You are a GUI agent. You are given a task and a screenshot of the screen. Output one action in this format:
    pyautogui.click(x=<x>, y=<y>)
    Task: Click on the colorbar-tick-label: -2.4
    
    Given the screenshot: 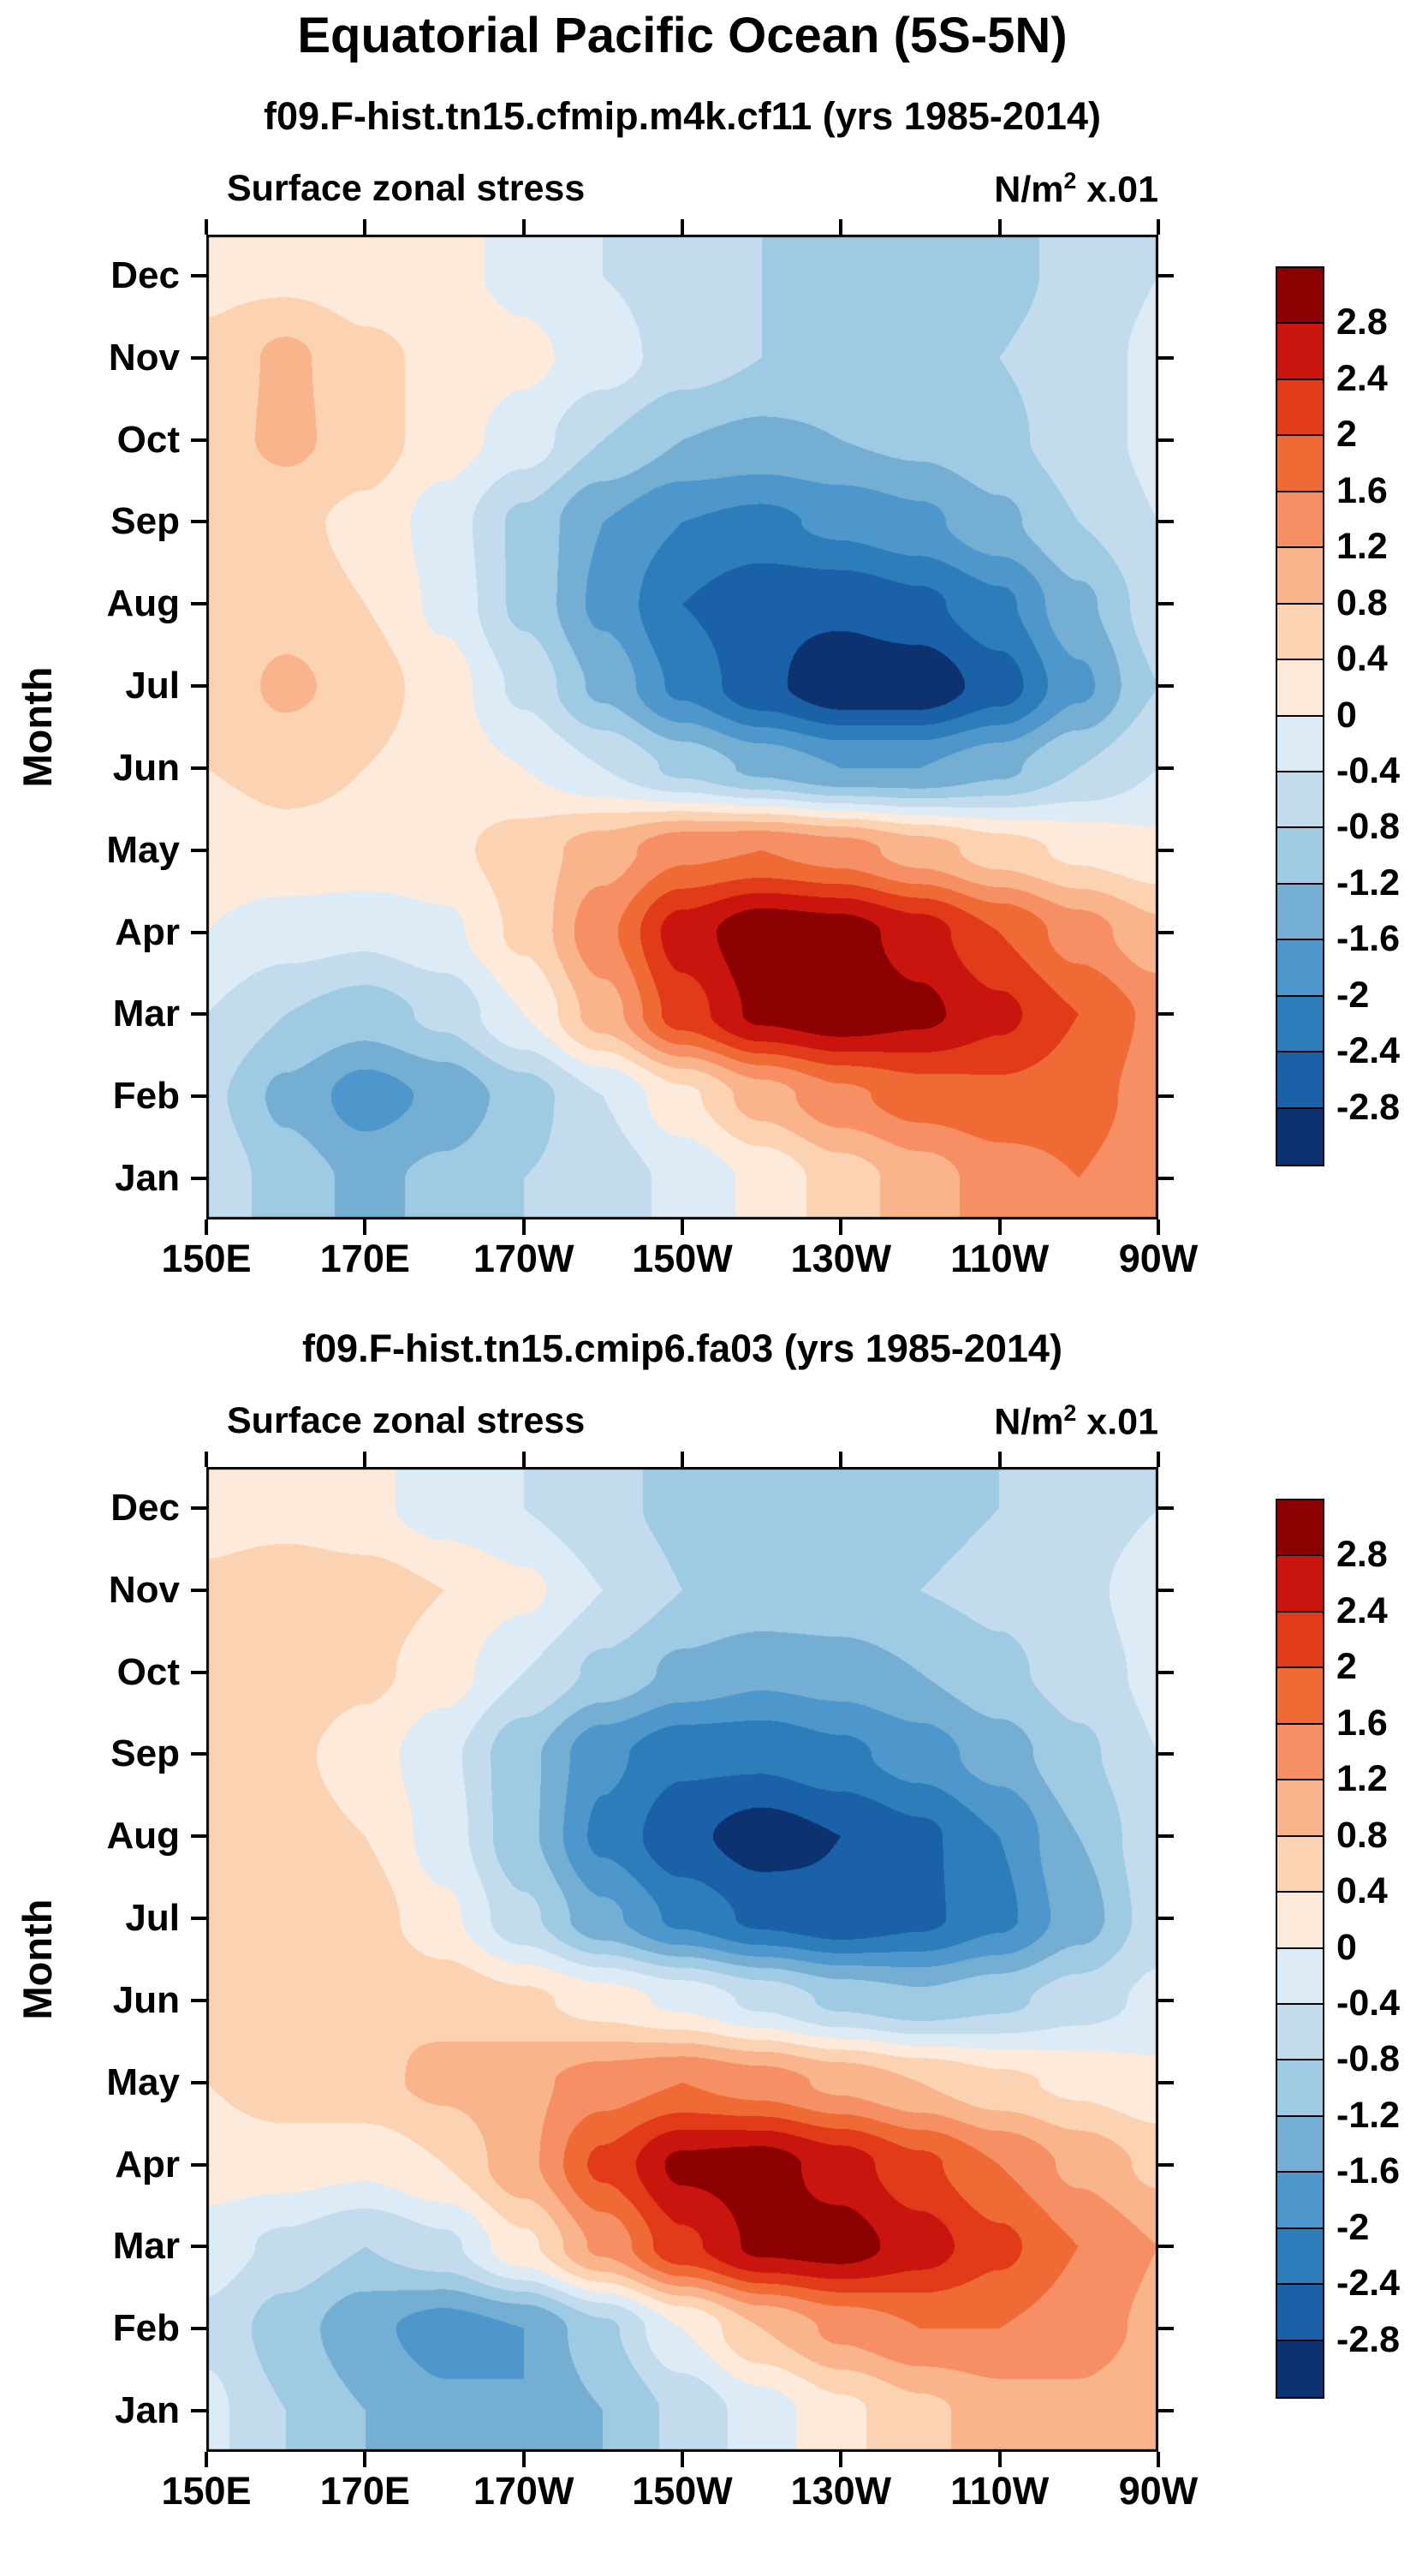 What is the action you would take?
    pyautogui.click(x=1368, y=2284)
    